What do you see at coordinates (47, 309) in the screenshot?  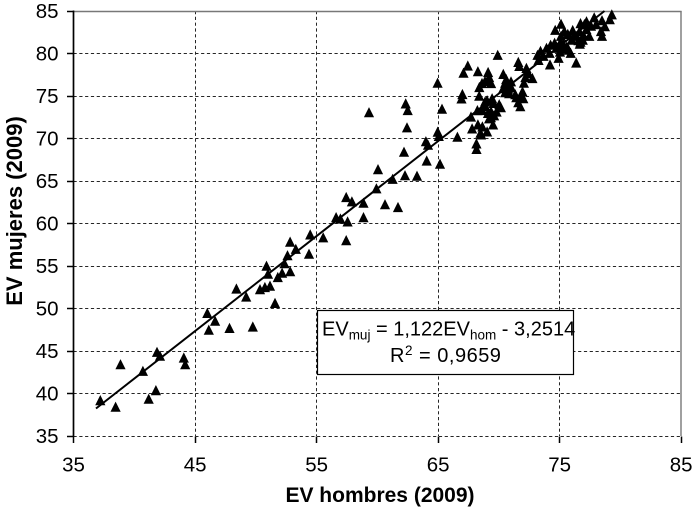 I see `svg-text: 50` at bounding box center [47, 309].